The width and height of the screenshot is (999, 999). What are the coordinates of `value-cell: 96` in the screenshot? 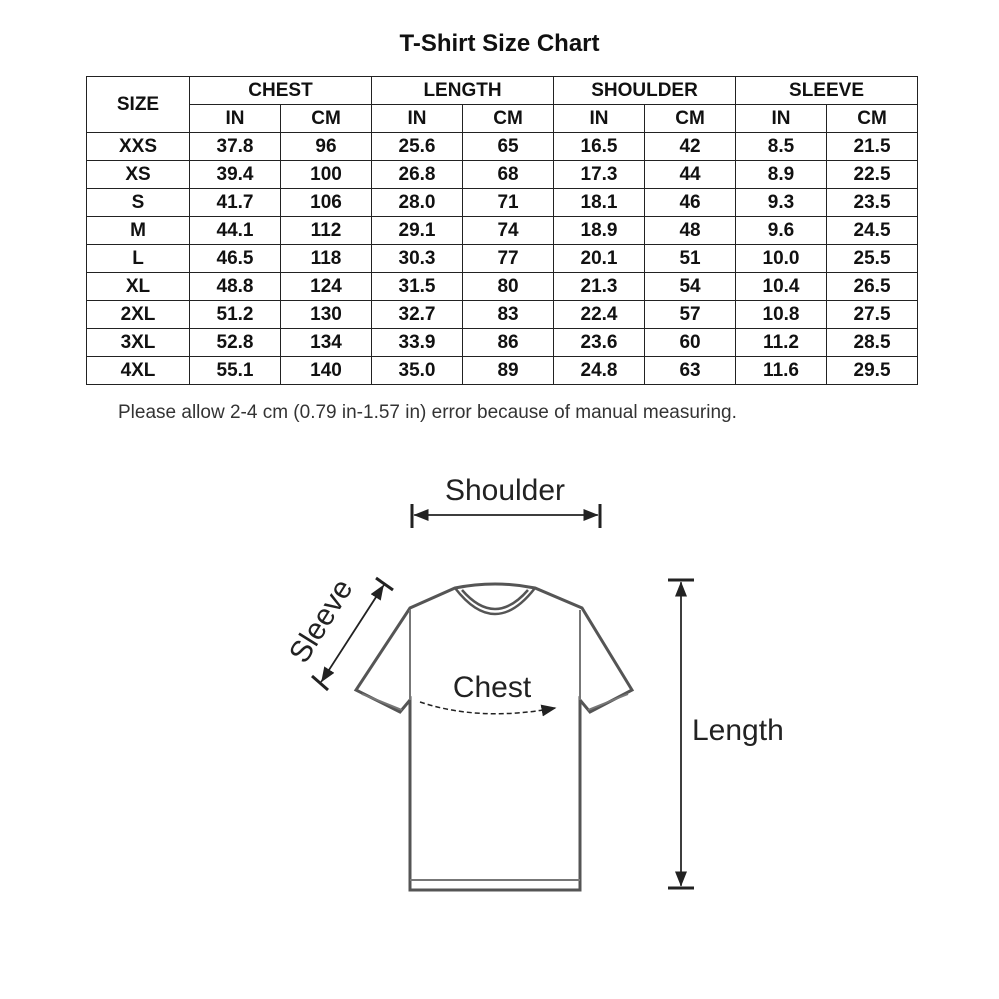 It's located at (326, 146).